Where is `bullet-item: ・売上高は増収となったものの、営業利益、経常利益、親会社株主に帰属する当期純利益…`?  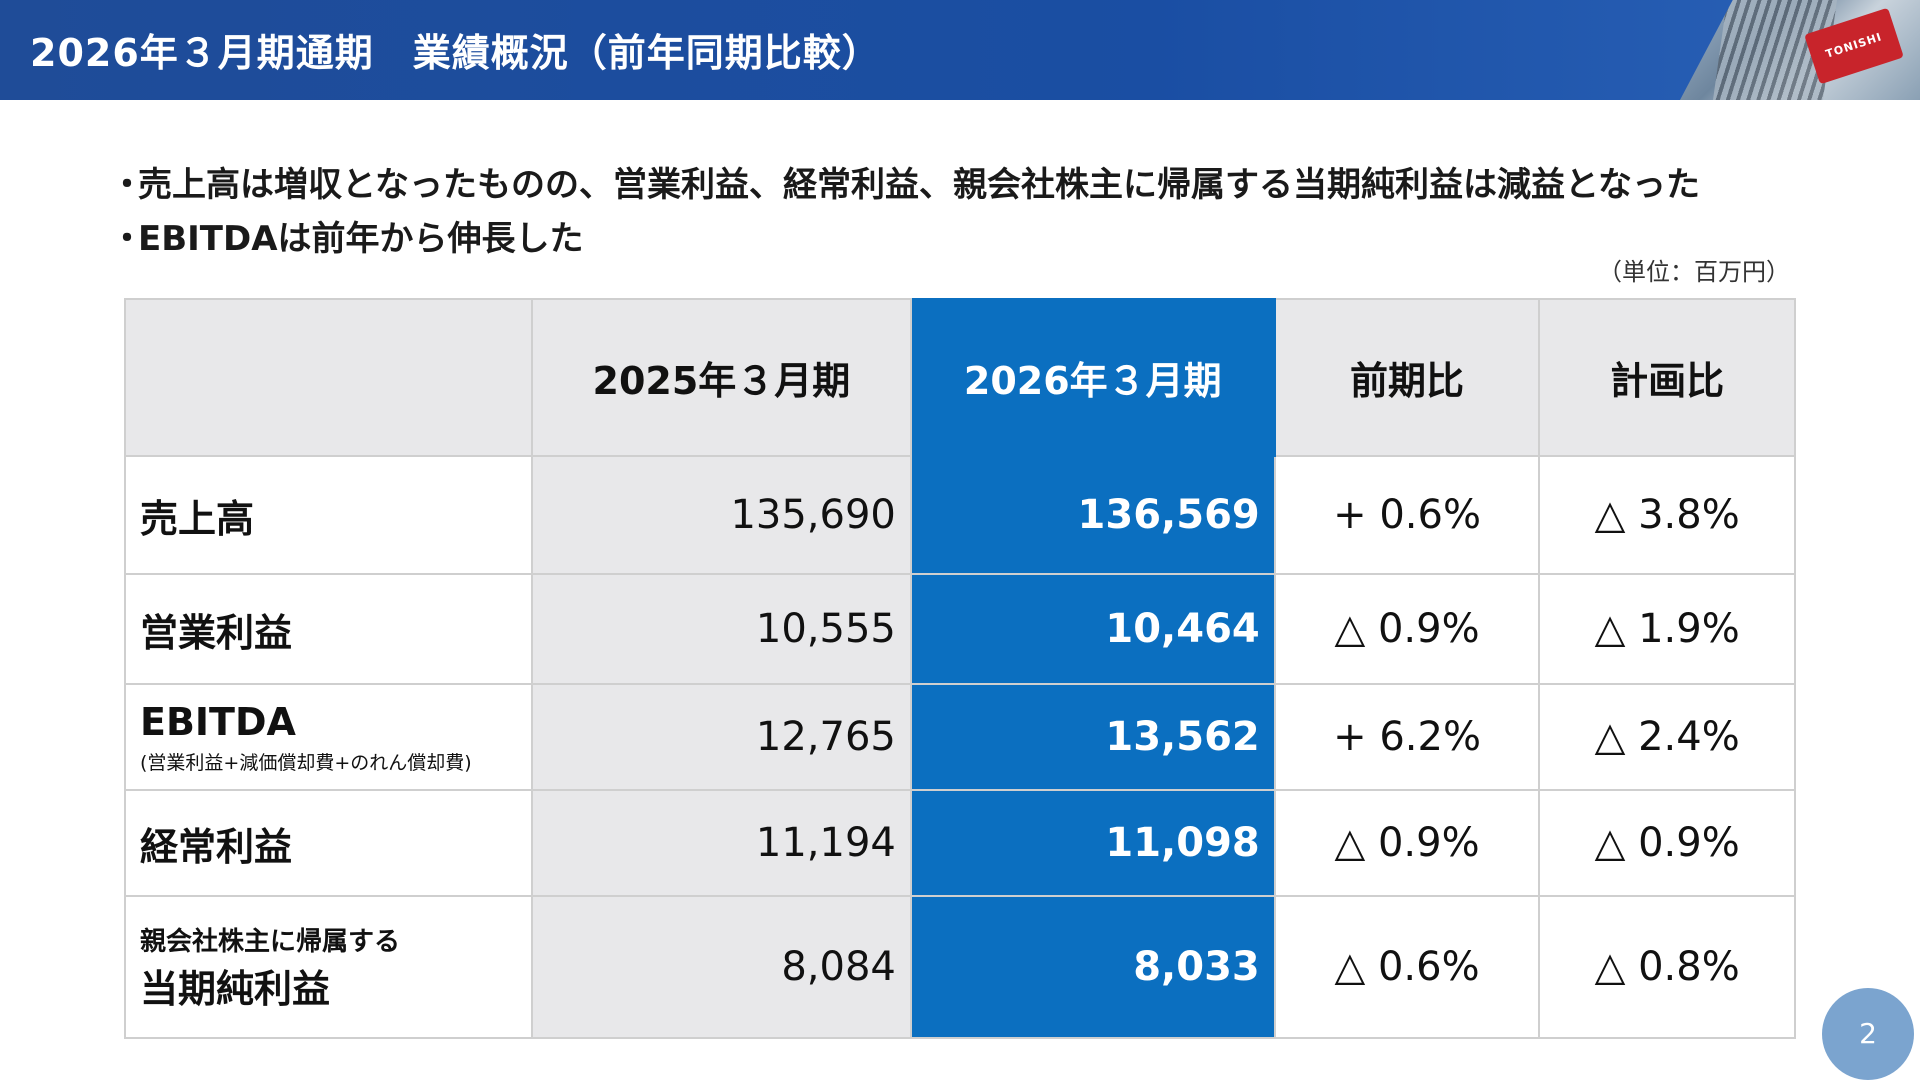 bullet-item: ・売上高は増収となったものの、営業利益、経常利益、親会社株主に帰属する当期純利益… is located at coordinates (905, 185).